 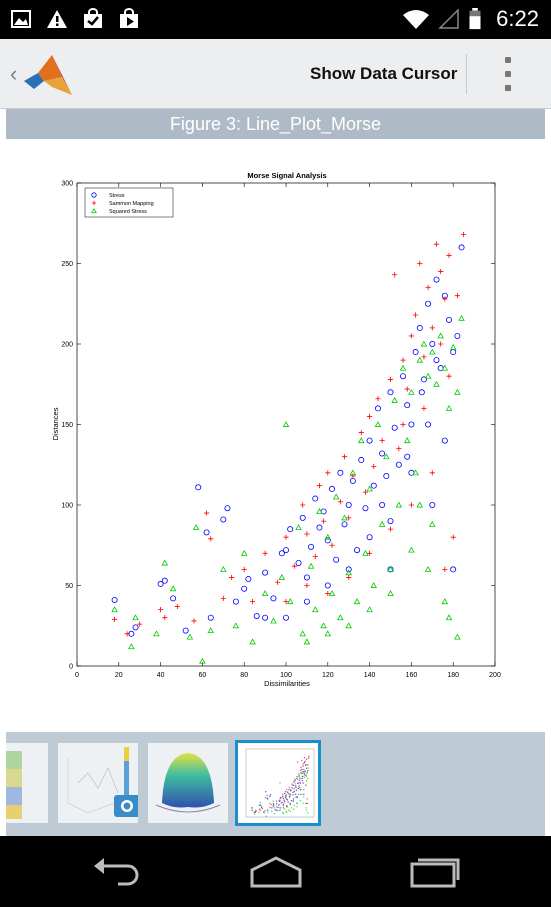 I want to click on figure-thumbnail-strip, so click(x=275, y=784).